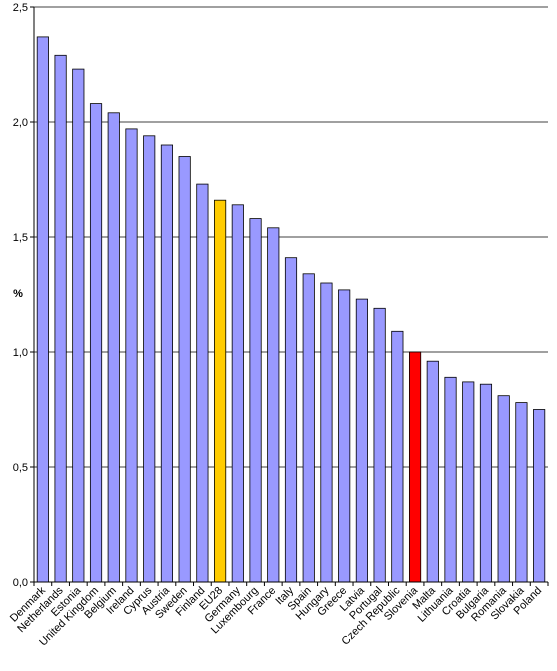 The image size is (557, 671). Describe the element at coordinates (20, 123) in the screenshot. I see `y-tick-label: 2,0` at that location.